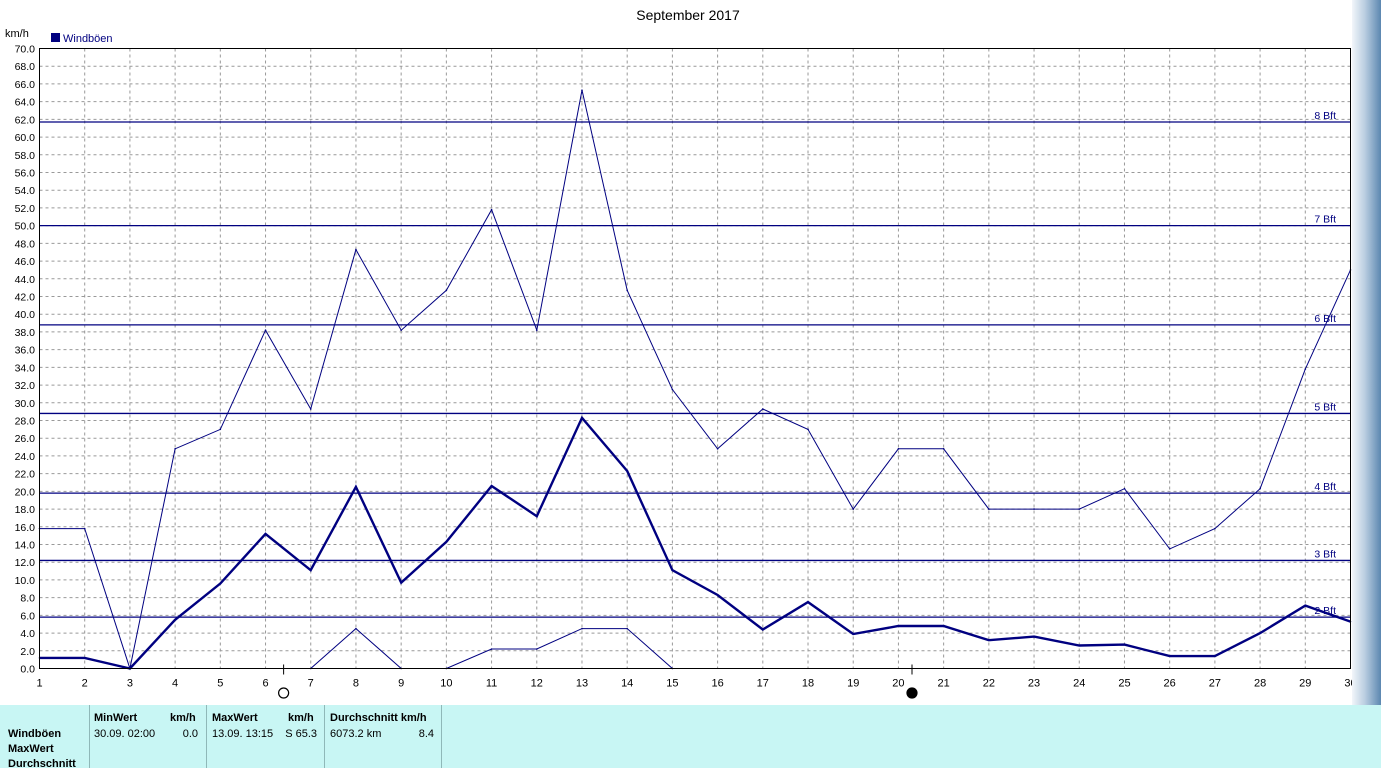  I want to click on new-moon-icon, so click(912, 693).